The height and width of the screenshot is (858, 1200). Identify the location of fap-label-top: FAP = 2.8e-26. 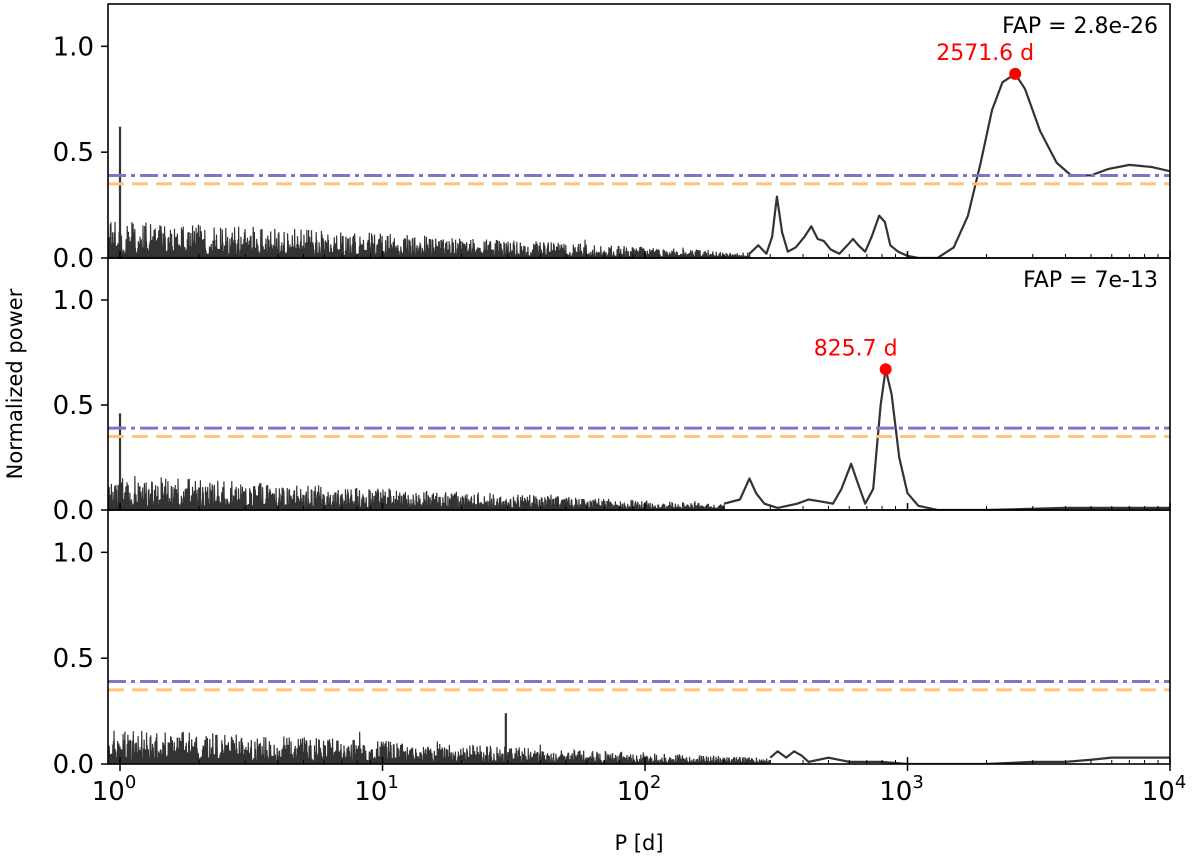
(1080, 26).